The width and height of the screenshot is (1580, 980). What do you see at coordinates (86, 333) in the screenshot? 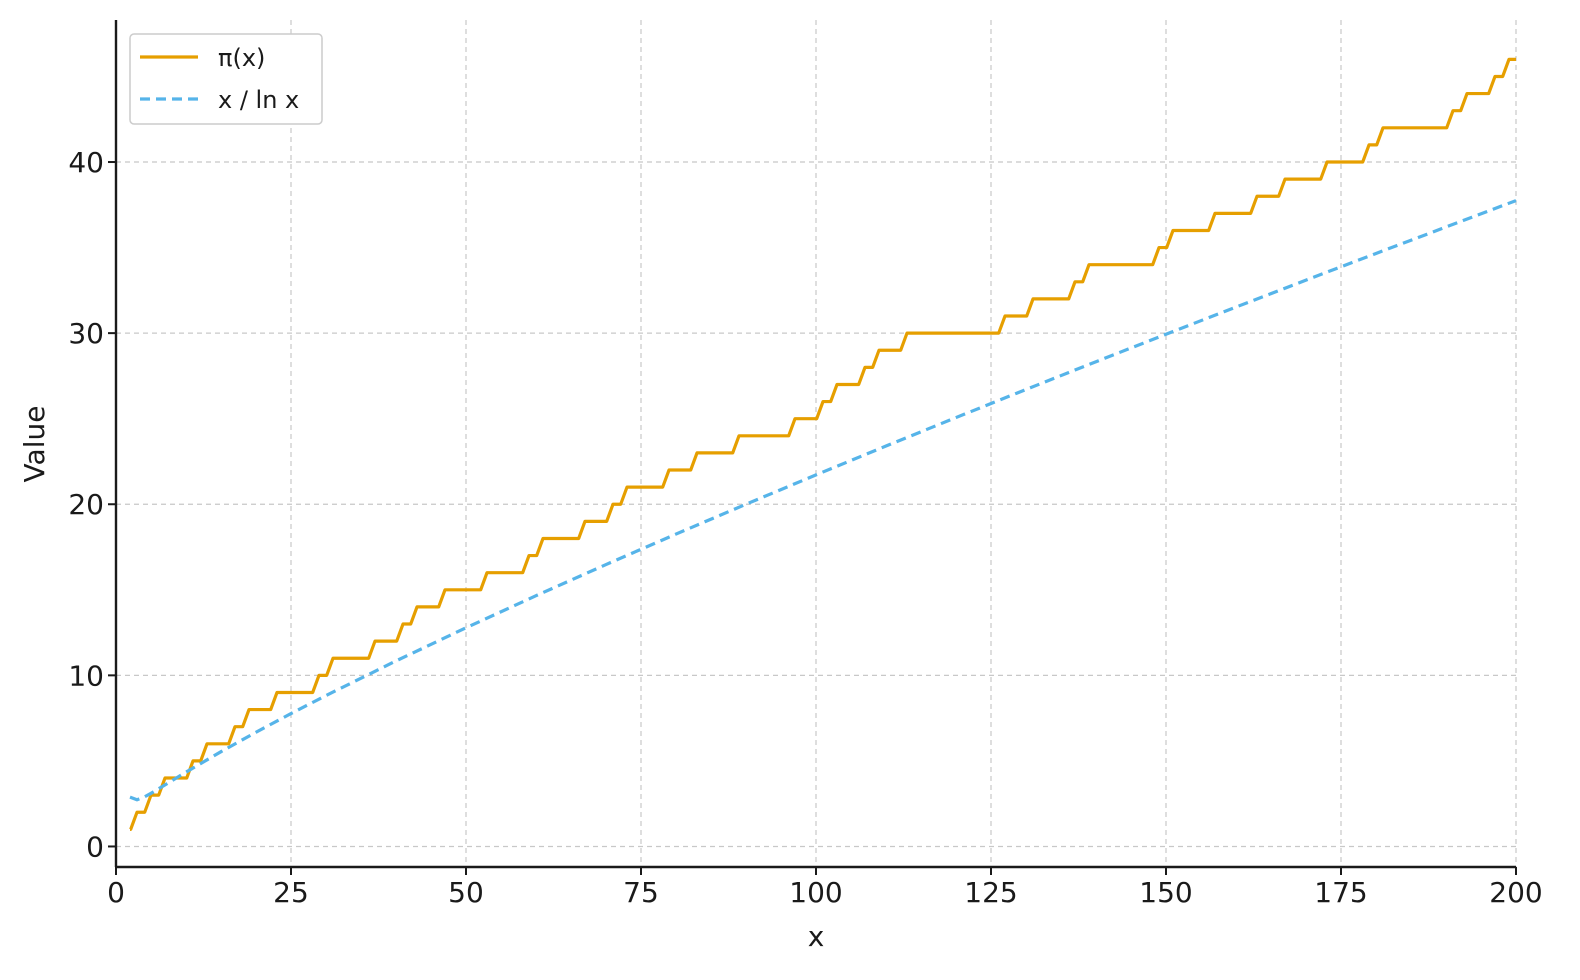
I see `y-tick-label: 30` at bounding box center [86, 333].